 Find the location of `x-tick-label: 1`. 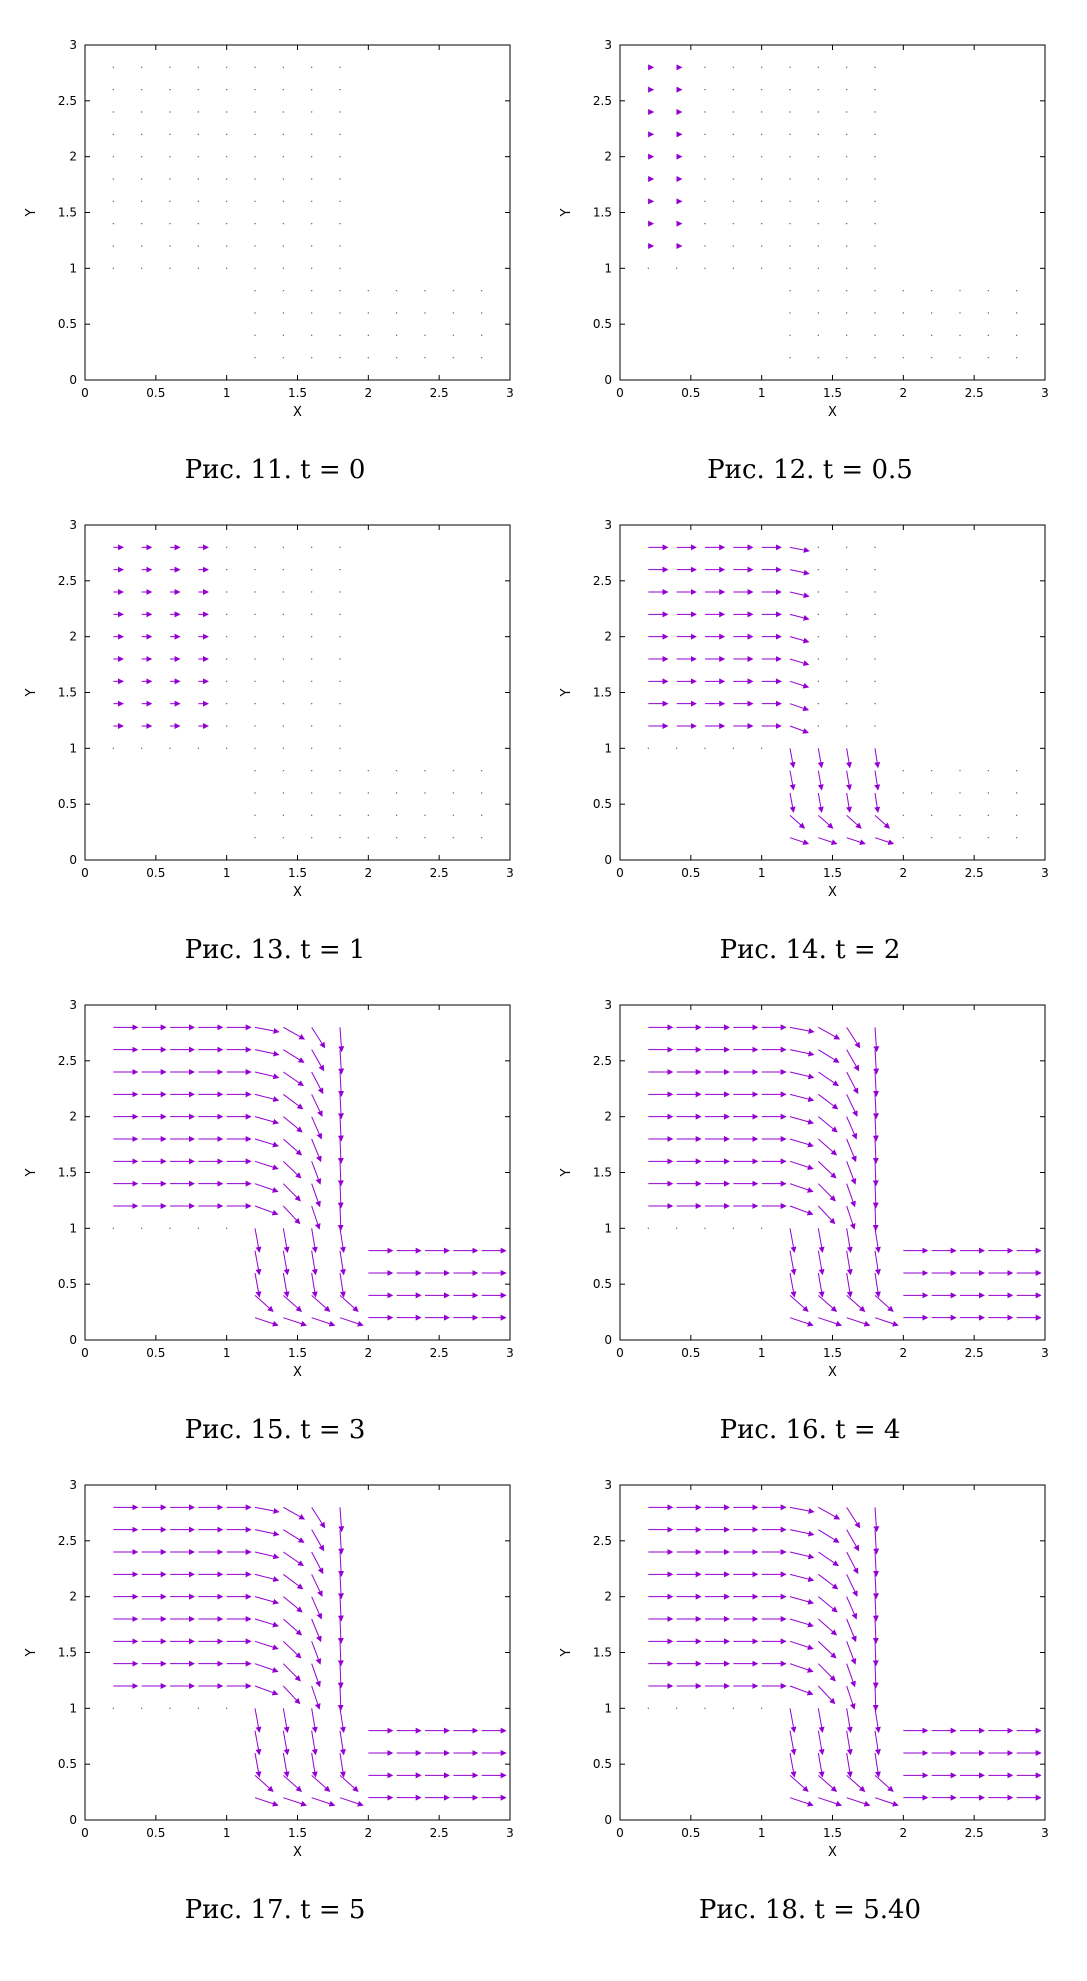

x-tick-label: 1 is located at coordinates (227, 393).